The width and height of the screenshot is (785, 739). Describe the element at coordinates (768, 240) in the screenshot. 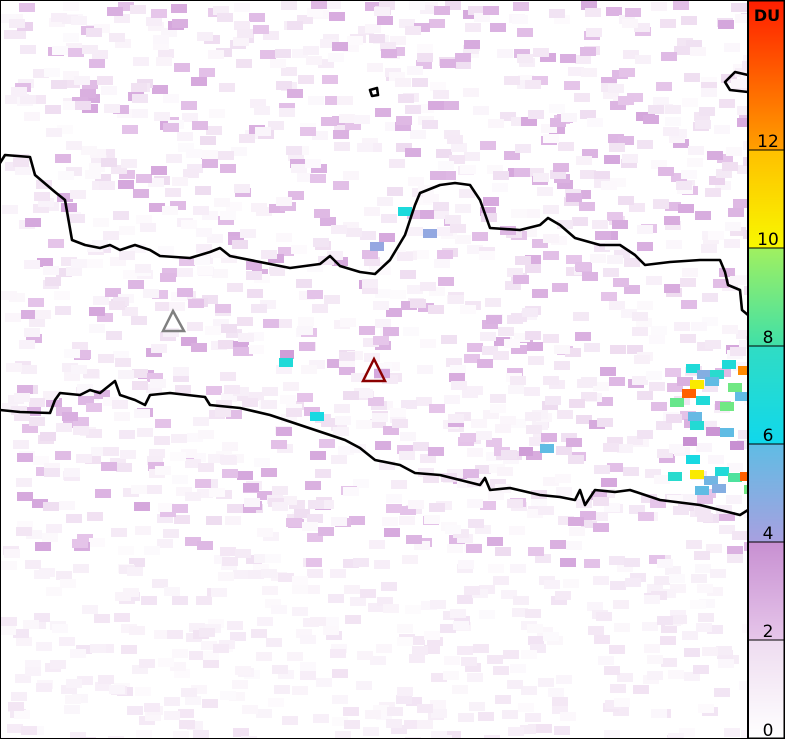

I see `colorbar-tick-label: 10` at that location.